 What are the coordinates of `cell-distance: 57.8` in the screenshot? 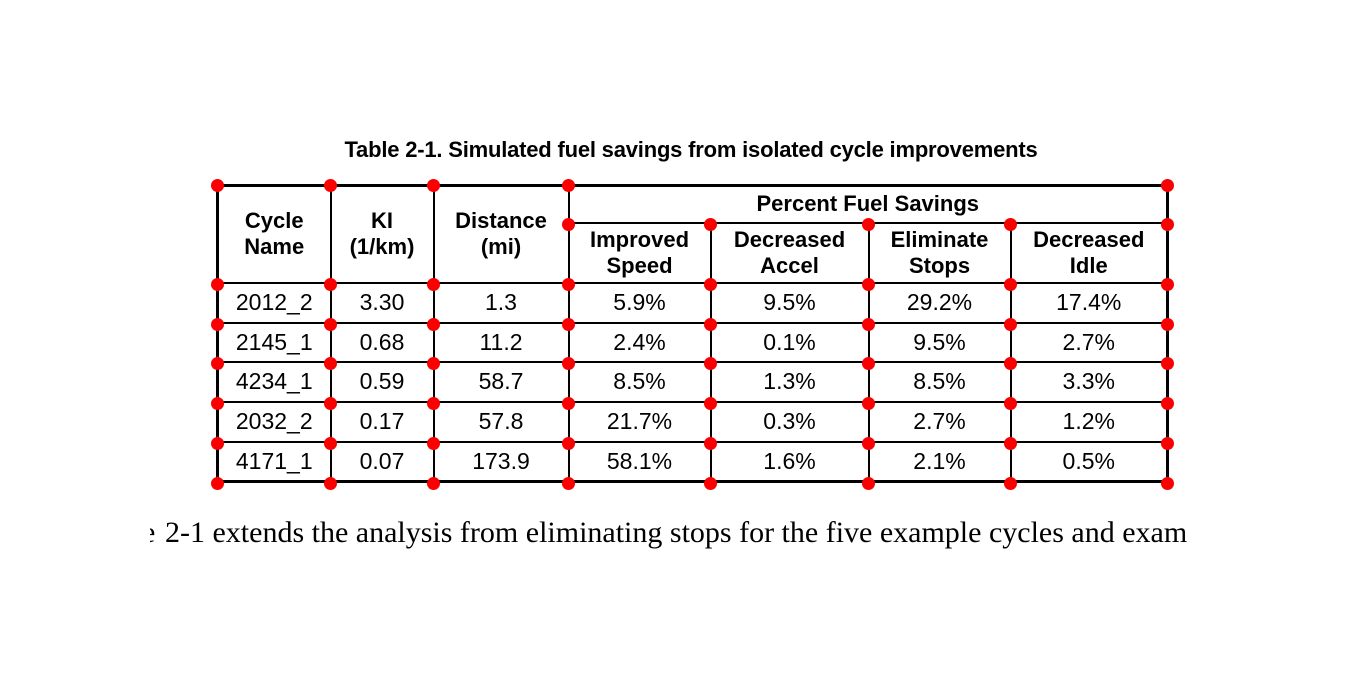 It's located at (501, 421).